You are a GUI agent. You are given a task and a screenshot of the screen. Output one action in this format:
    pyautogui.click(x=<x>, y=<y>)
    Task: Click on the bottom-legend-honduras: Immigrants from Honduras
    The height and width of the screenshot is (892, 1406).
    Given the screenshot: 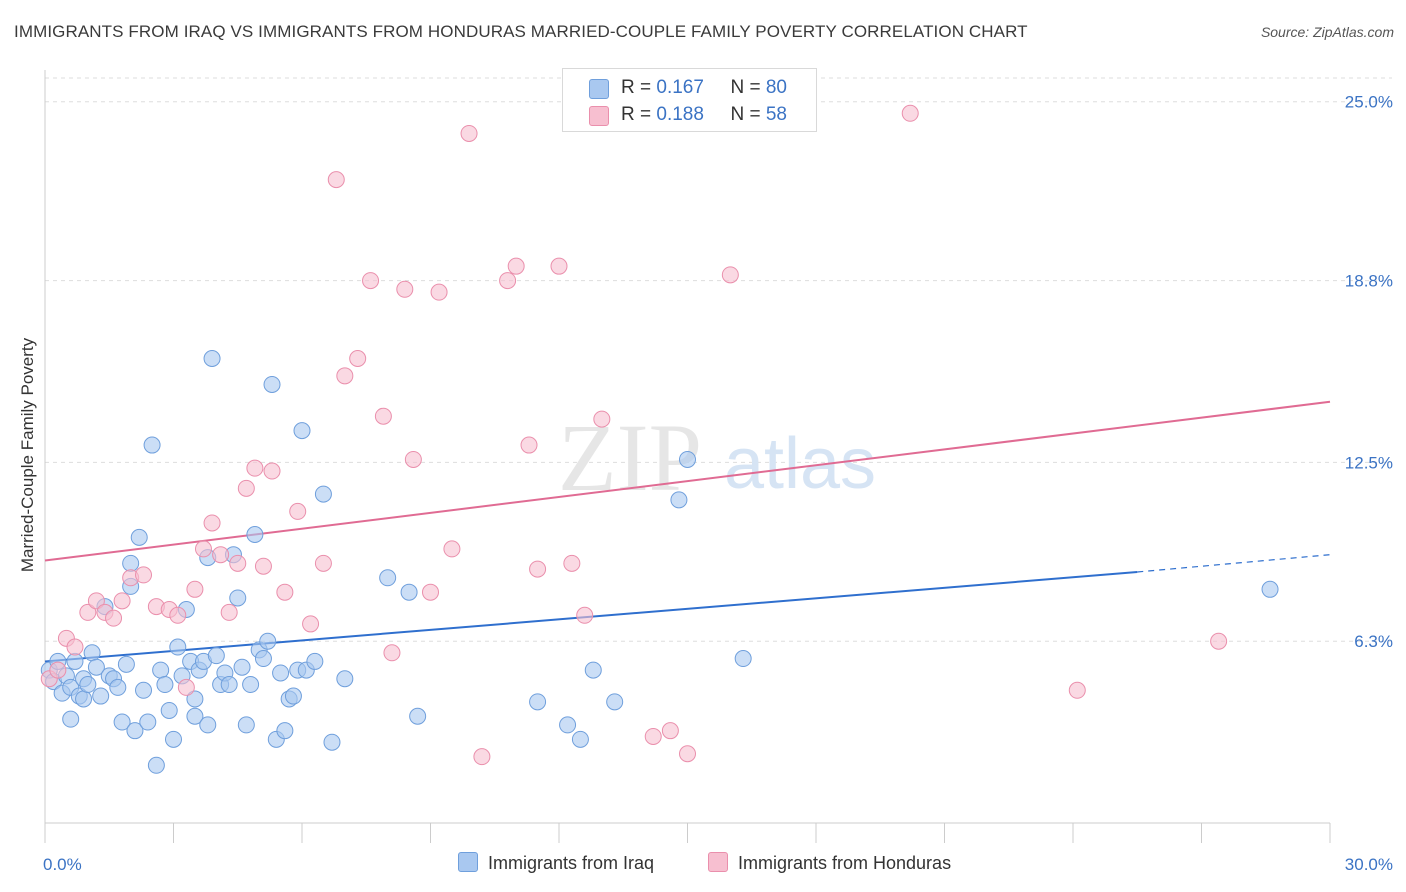 What is the action you would take?
    pyautogui.click(x=829, y=863)
    